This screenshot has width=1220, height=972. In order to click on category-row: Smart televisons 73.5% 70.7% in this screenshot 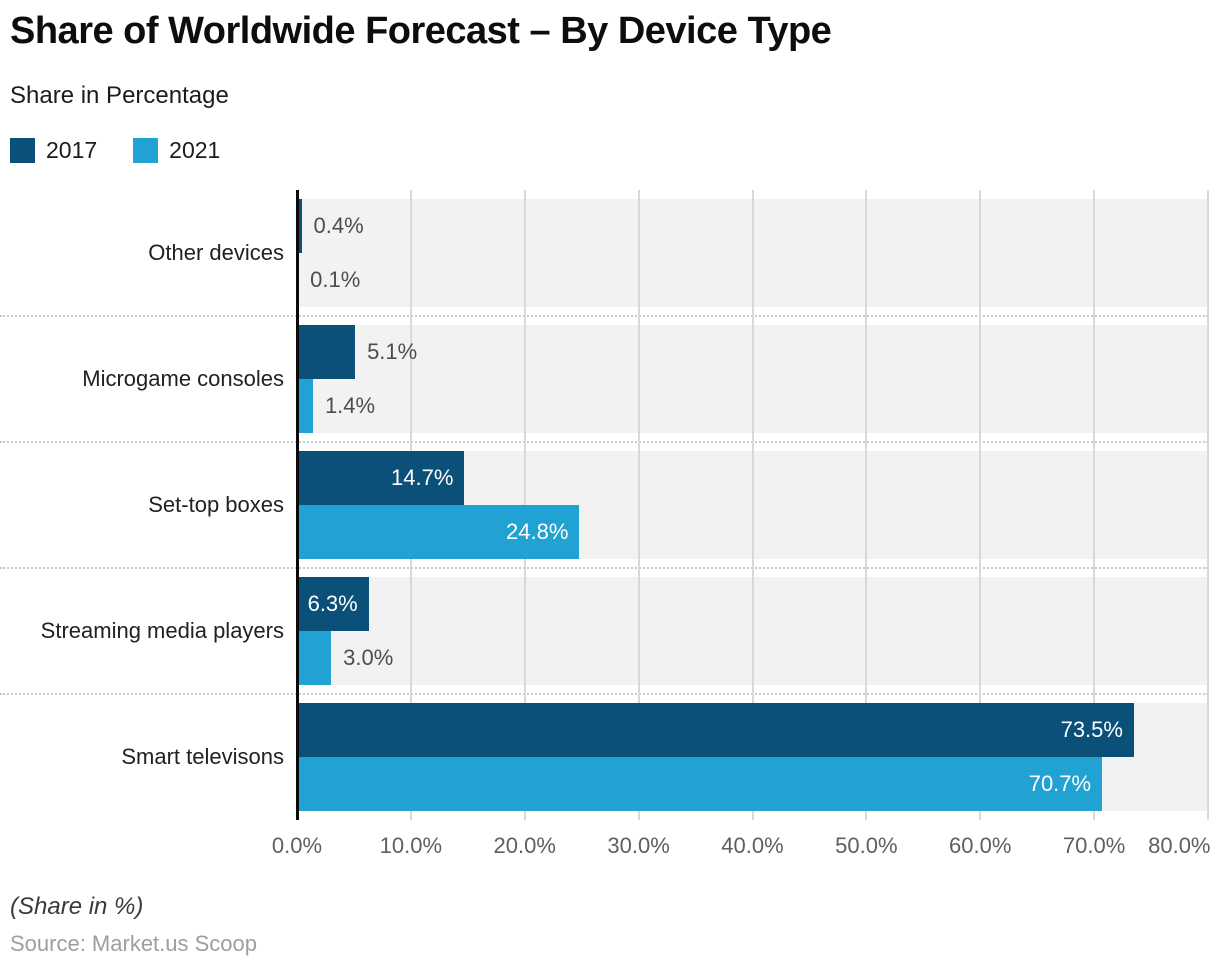, I will do `click(664, 757)`.